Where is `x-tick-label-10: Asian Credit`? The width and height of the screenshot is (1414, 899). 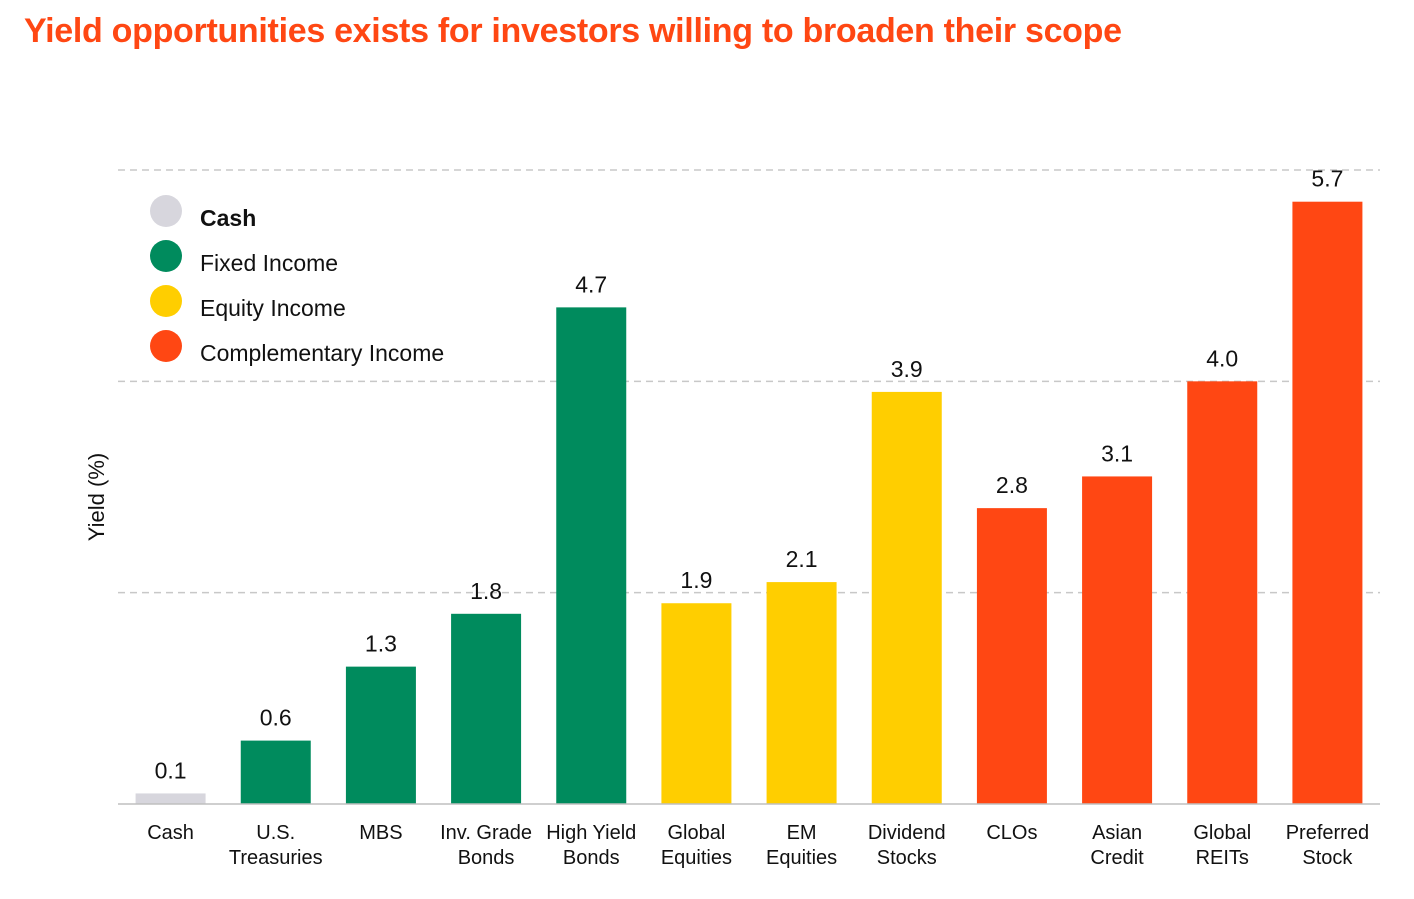
x-tick-label-10: Asian Credit is located at coordinates (1117, 845).